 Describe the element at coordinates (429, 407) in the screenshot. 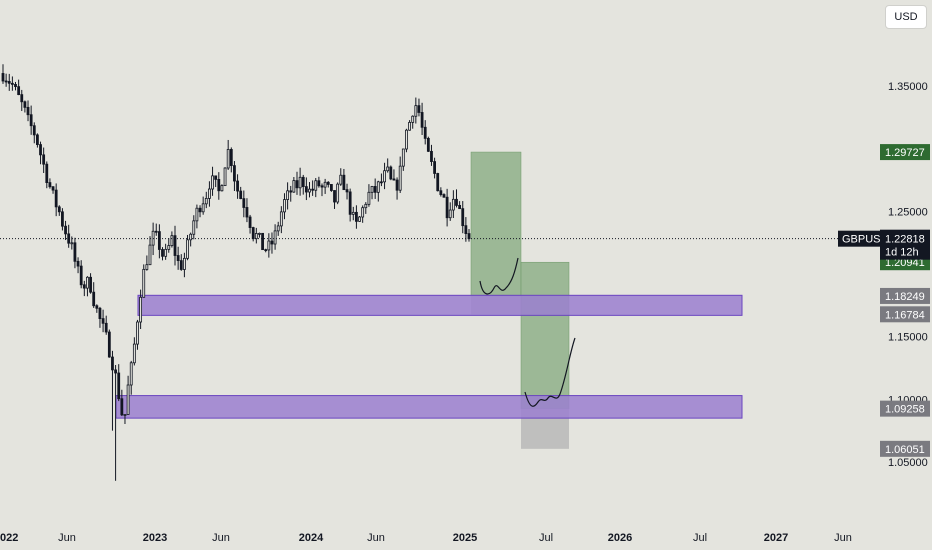

I see `lower-demand-zone` at that location.